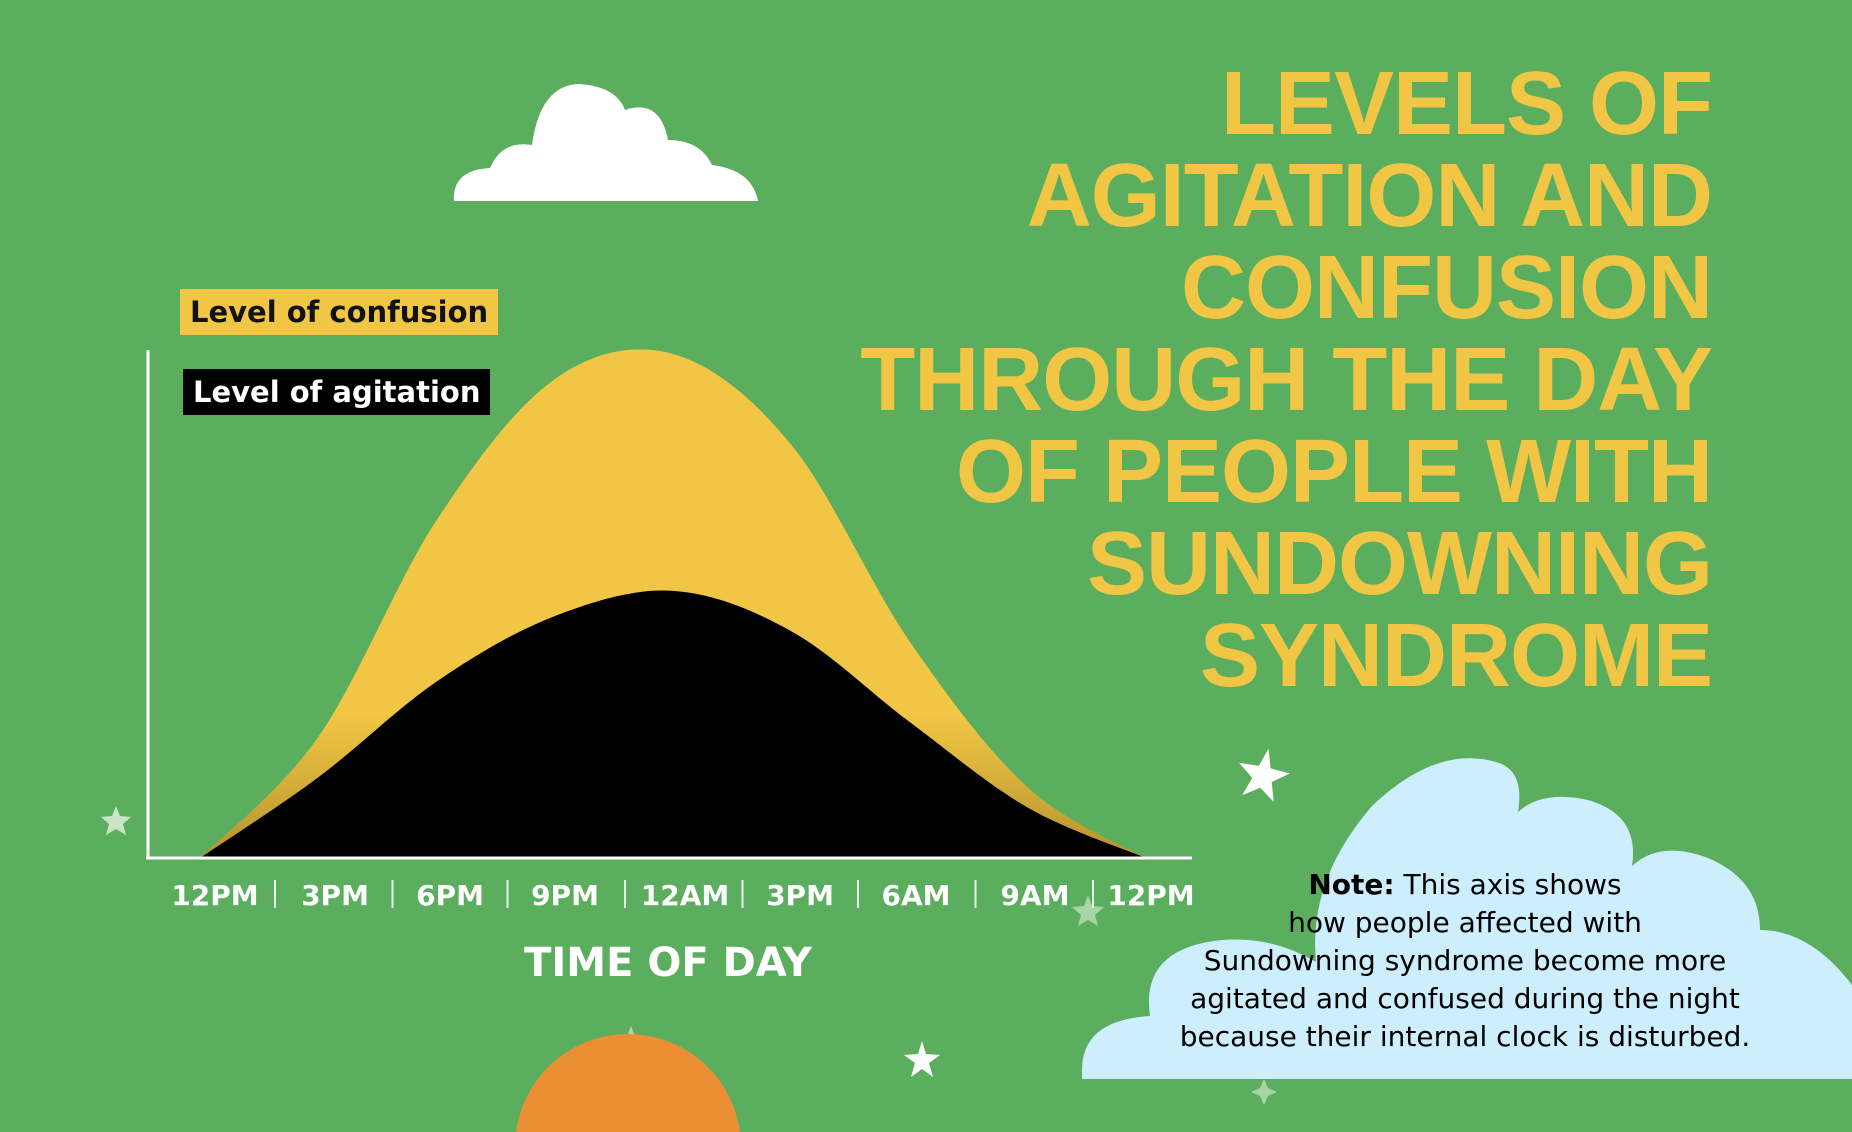  Describe the element at coordinates (1400, 564) in the screenshot. I see `title-line: SUNDOWNING` at that location.